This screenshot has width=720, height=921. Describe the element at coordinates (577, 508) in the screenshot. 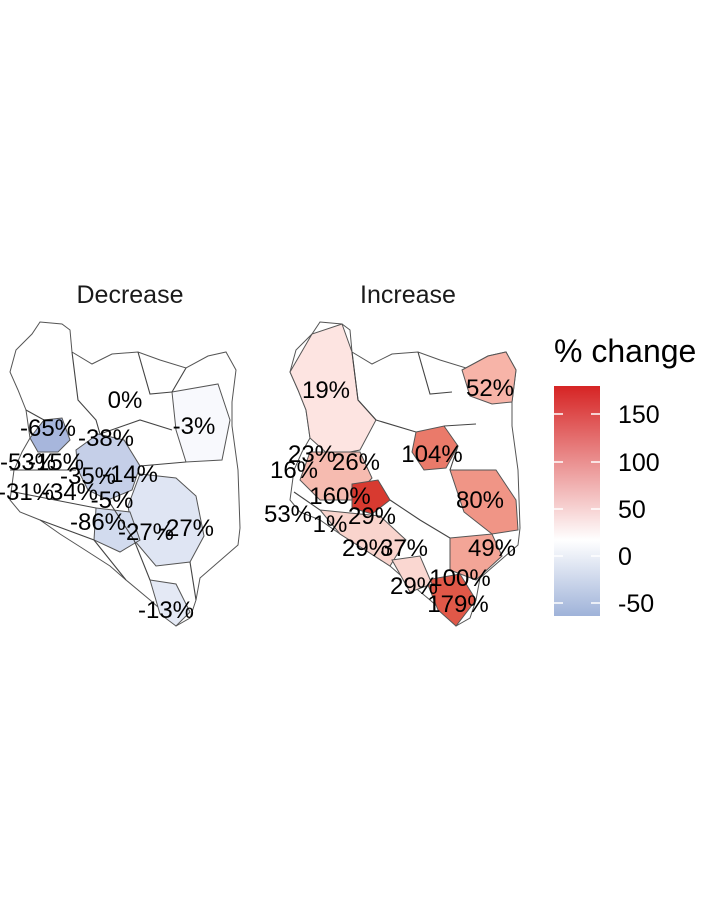

I see `legend-tick-marks` at that location.